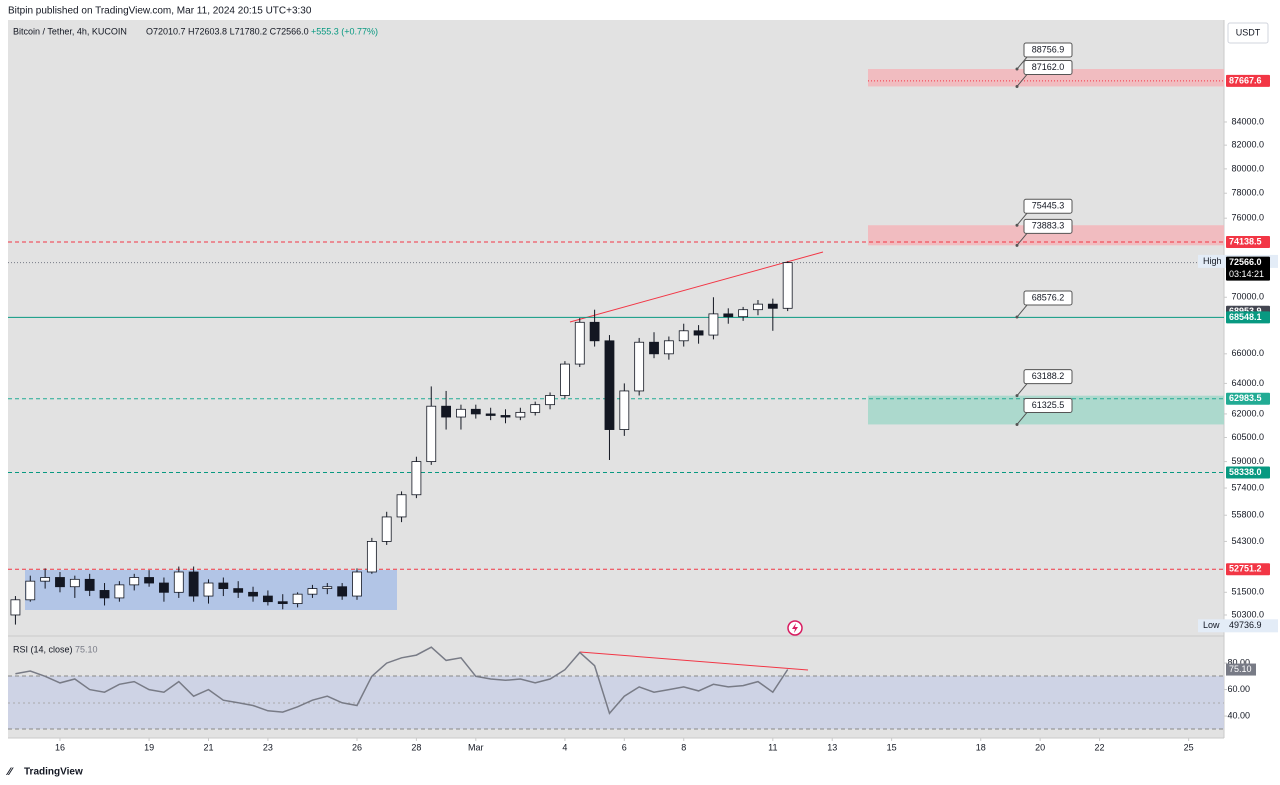 This screenshot has height=785, width=1280. Describe the element at coordinates (696, 287) in the screenshot. I see `trend-line` at that location.